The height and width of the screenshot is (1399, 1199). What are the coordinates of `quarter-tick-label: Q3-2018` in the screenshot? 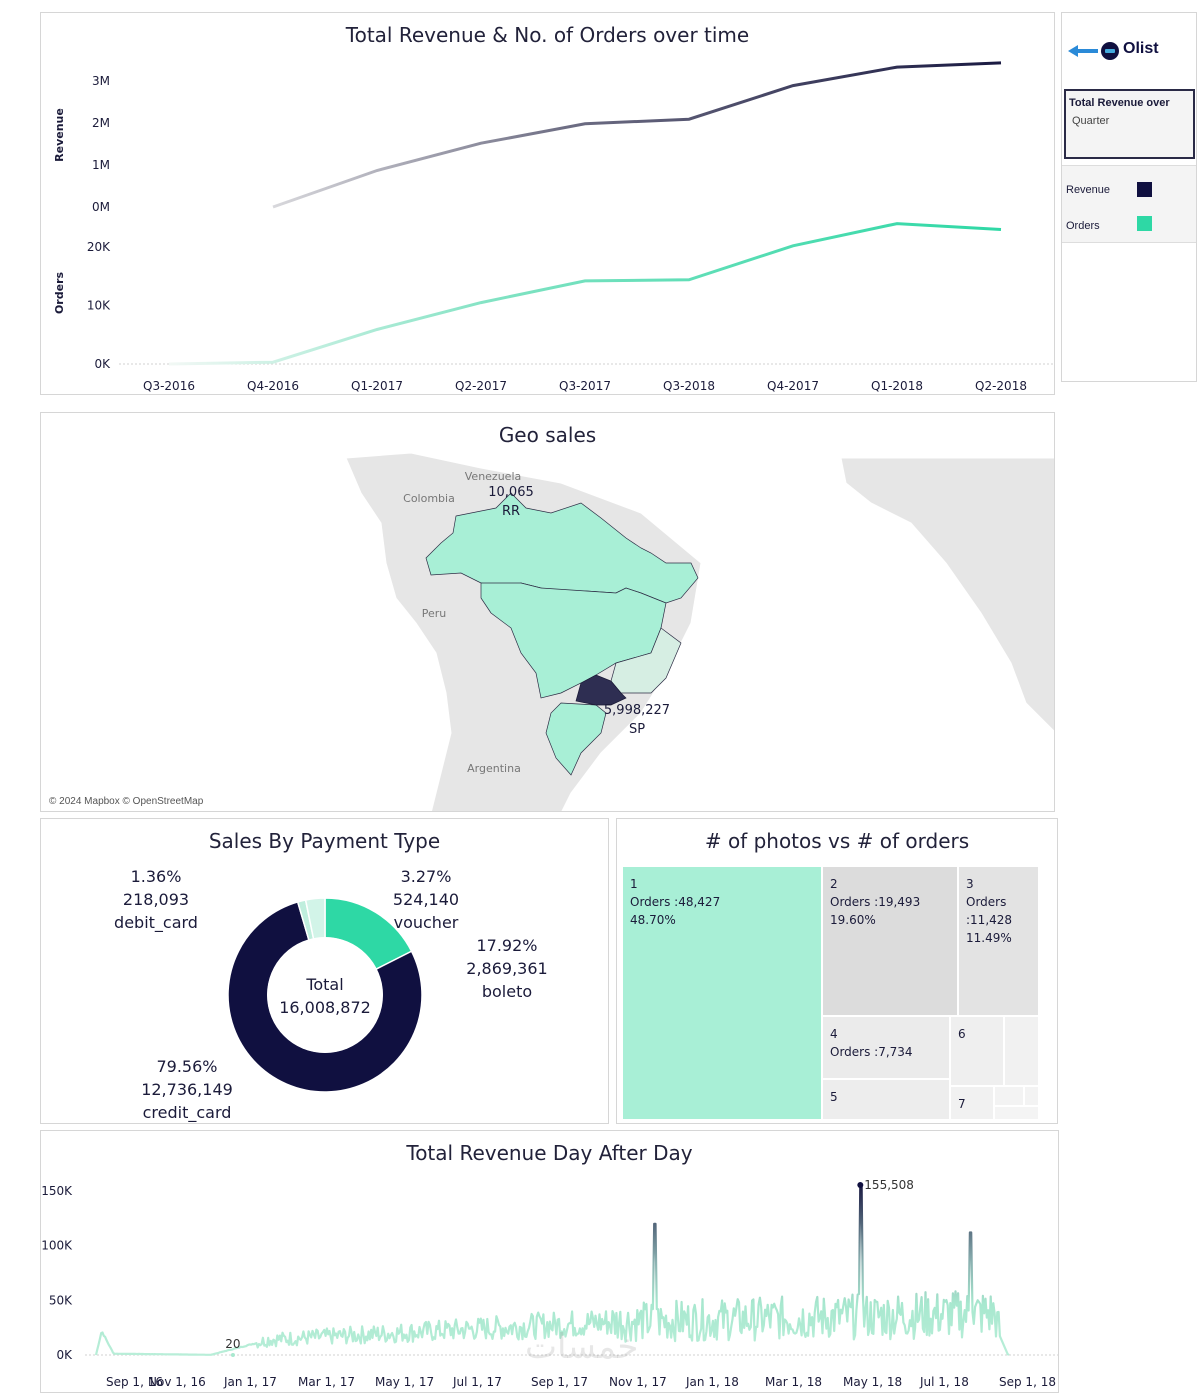 It's located at (689, 386).